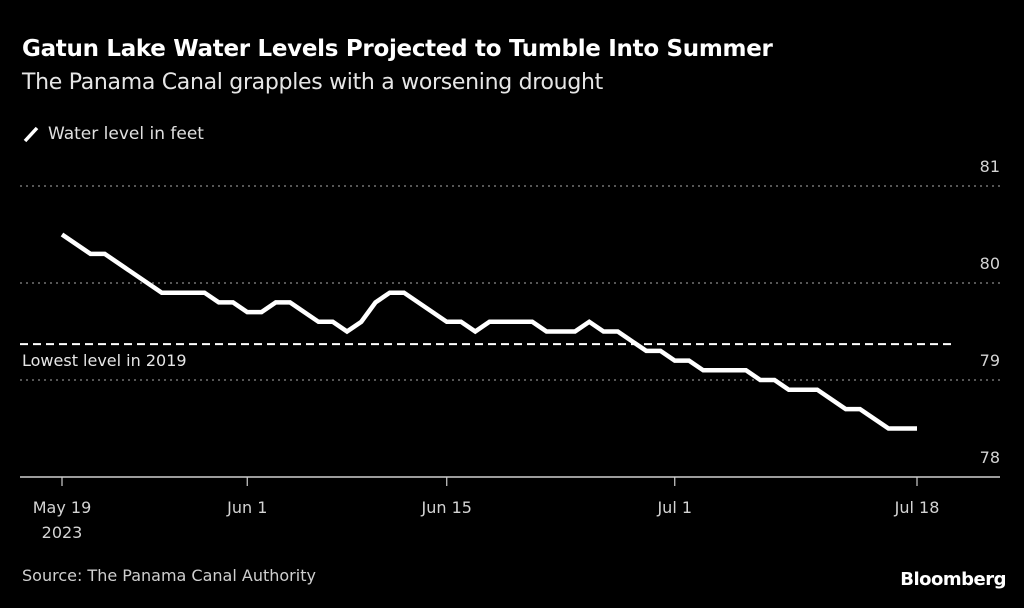 The height and width of the screenshot is (608, 1024). I want to click on y-tick-label: 78, so click(990, 457).